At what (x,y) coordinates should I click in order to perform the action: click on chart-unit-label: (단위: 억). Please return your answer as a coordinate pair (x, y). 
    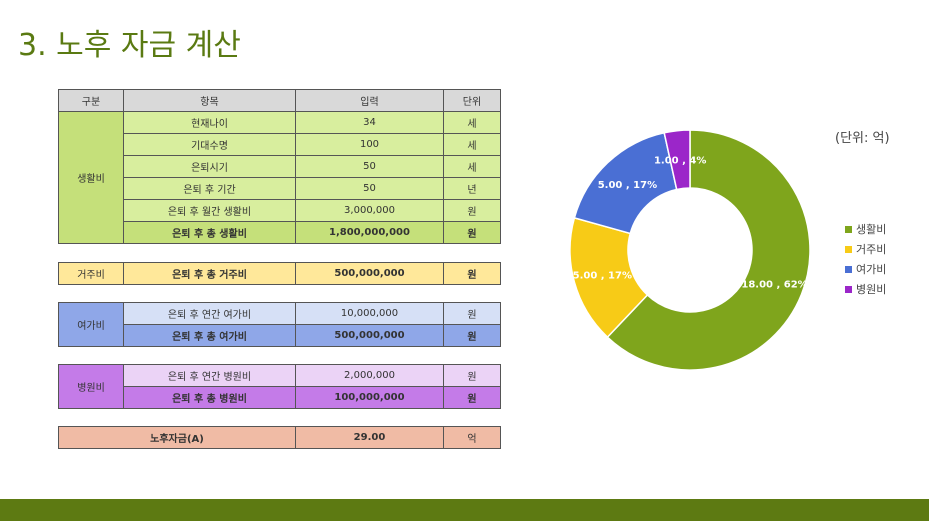
    Looking at the image, I should click on (862, 138).